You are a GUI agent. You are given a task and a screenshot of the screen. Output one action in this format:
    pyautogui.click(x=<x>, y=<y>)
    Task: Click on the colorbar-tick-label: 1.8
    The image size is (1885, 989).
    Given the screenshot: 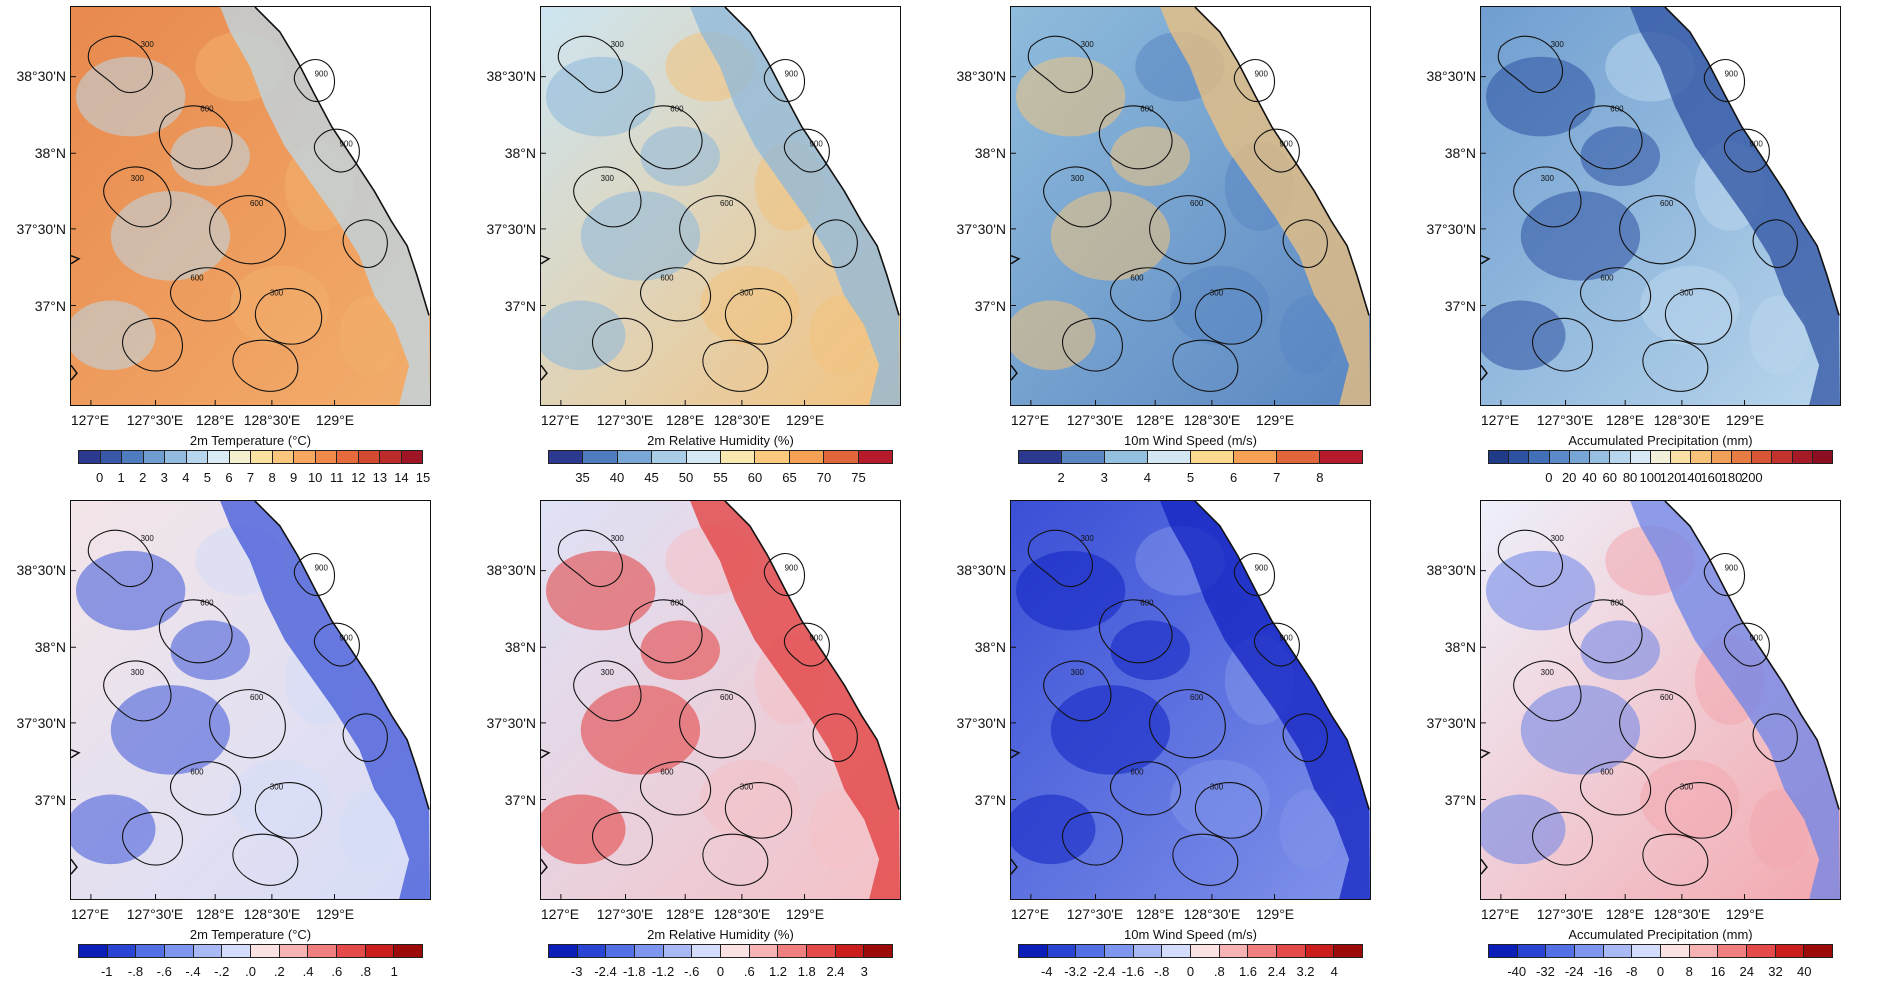 What is the action you would take?
    pyautogui.click(x=806, y=971)
    